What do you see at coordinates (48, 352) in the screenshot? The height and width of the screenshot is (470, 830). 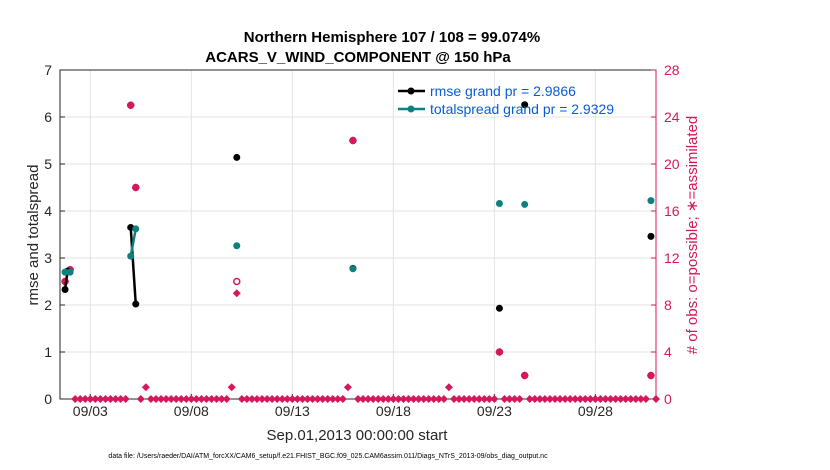 I see `y-tick-label: 1` at bounding box center [48, 352].